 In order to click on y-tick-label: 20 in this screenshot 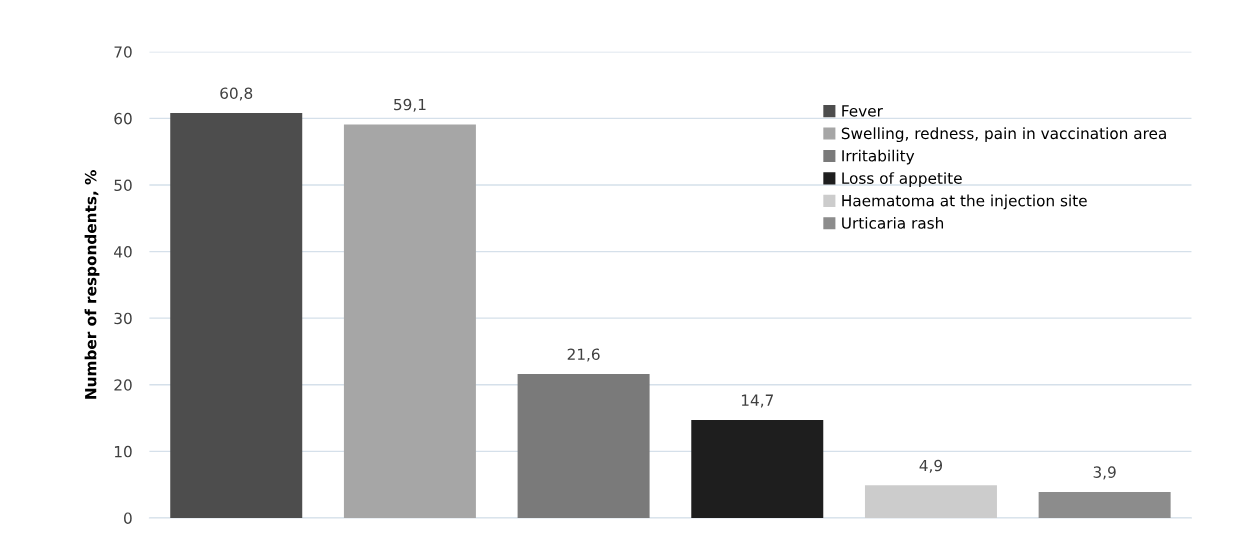, I will do `click(123, 385)`.